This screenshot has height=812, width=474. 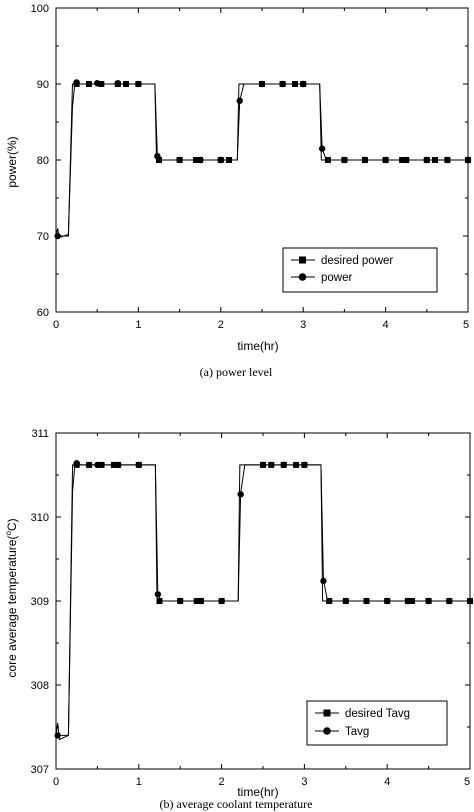 What do you see at coordinates (12, 524) in the screenshot?
I see `y-axis-title-tail: C)` at bounding box center [12, 524].